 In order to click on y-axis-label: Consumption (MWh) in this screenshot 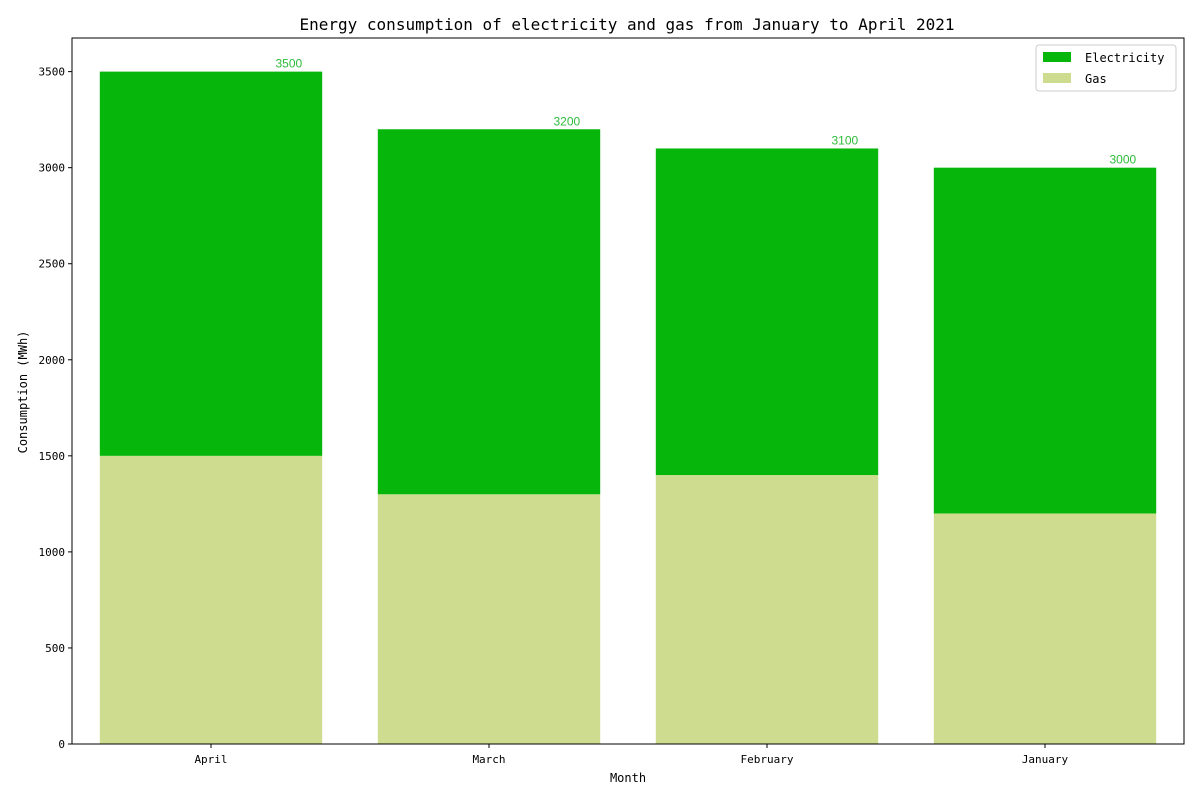, I will do `click(23, 392)`.